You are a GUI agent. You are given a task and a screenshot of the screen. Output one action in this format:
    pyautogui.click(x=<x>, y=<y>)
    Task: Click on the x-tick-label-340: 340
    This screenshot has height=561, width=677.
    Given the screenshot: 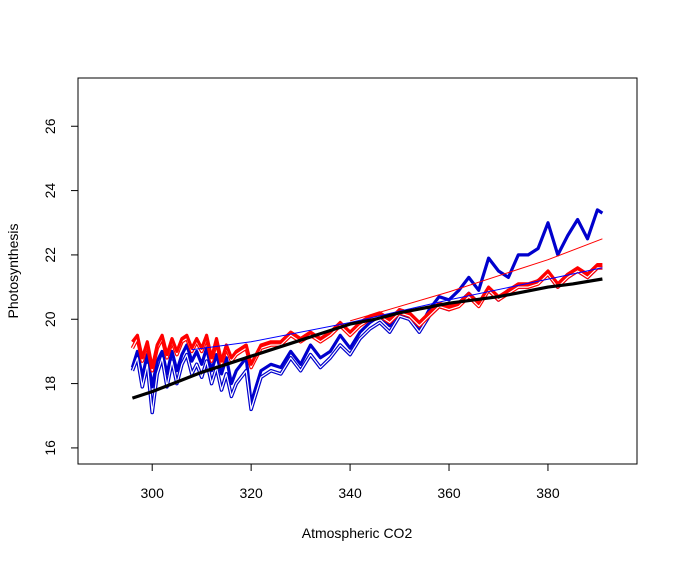 What is the action you would take?
    pyautogui.click(x=350, y=493)
    